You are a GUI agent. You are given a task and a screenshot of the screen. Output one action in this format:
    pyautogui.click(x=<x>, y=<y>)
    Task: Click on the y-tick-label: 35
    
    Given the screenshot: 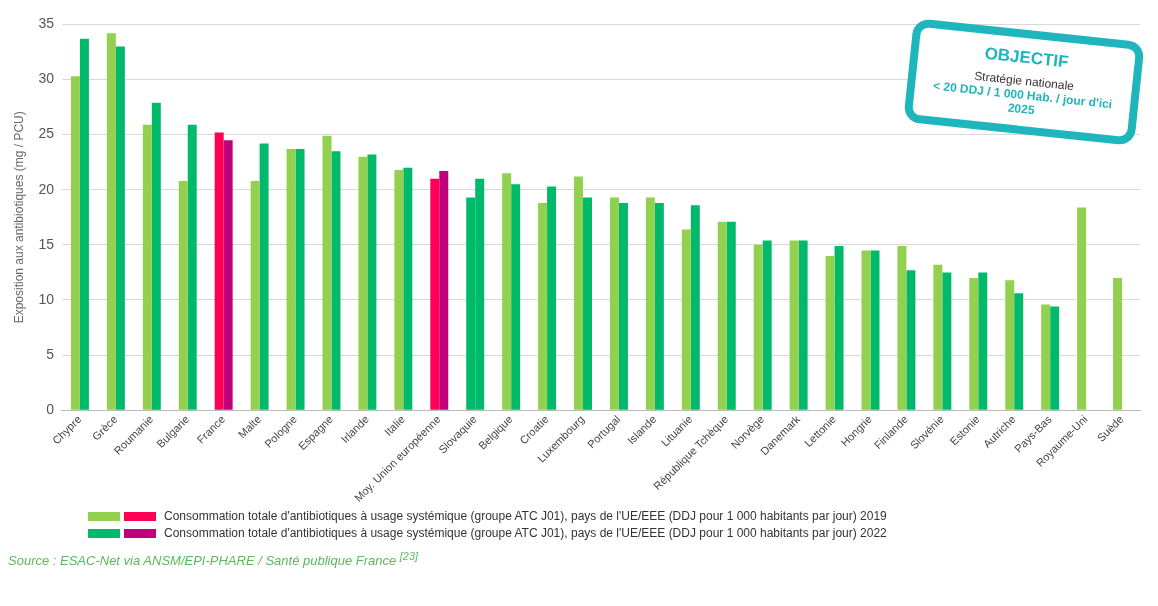 What is the action you would take?
    pyautogui.click(x=46, y=23)
    